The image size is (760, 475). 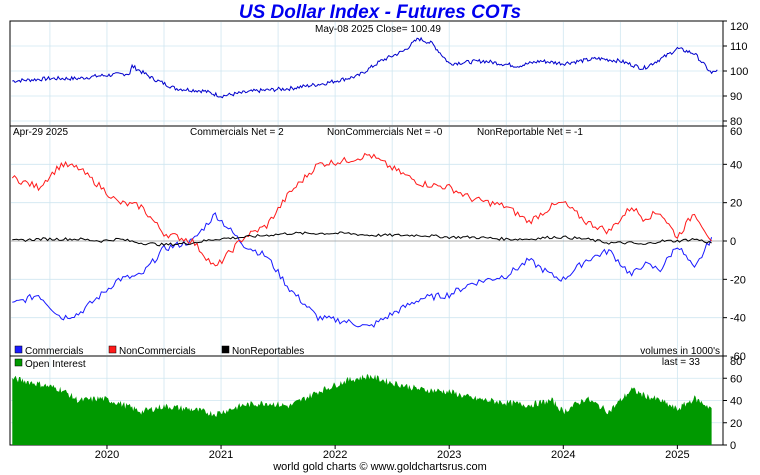 I want to click on y-tick-label: 100, so click(x=739, y=72).